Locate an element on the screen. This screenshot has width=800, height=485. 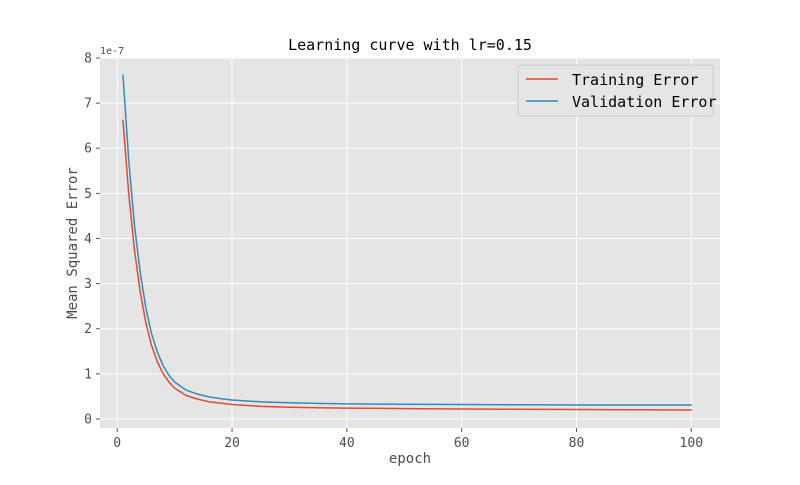
x-tick-label: 0 is located at coordinates (117, 443).